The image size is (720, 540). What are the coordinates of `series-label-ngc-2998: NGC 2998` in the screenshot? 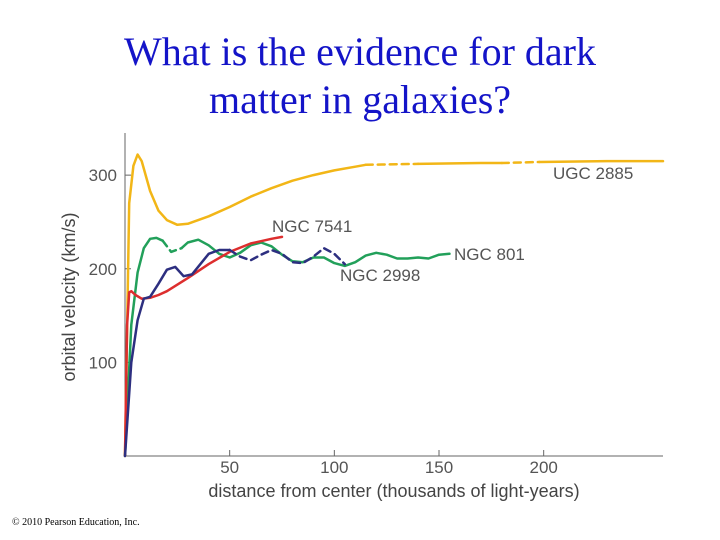 It's located at (380, 275).